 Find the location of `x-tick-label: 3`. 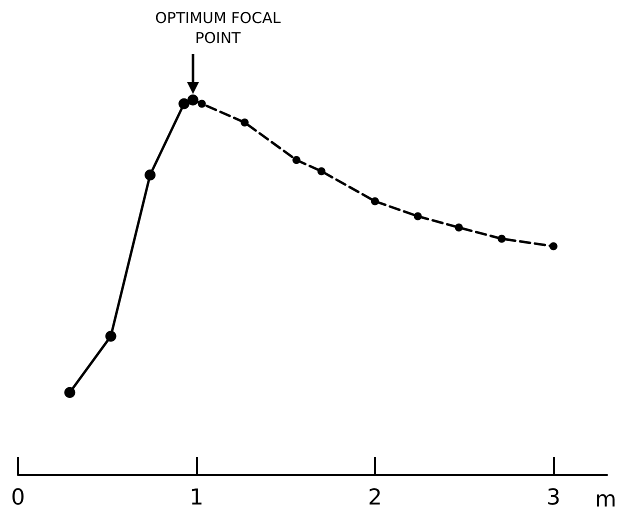

x-tick-label: 3 is located at coordinates (553, 498).